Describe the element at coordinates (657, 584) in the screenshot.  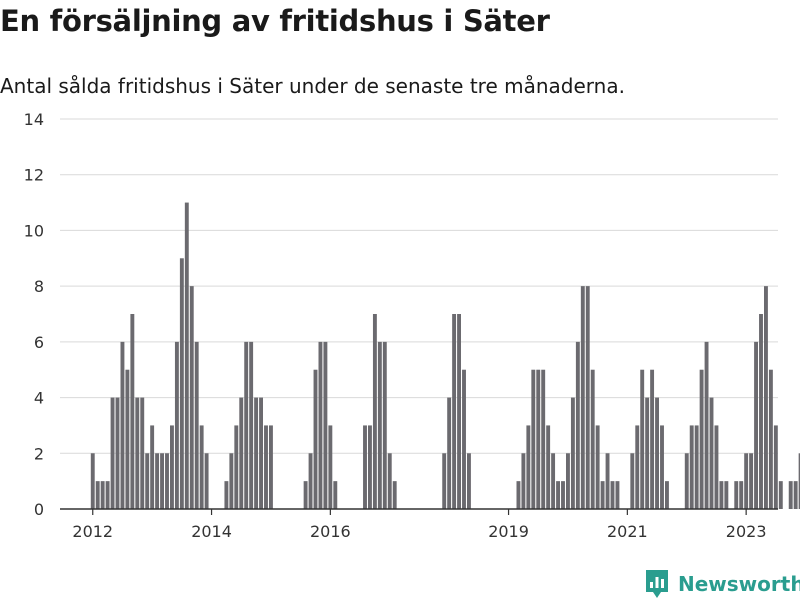
I see `newsworthy-logo-icon` at that location.